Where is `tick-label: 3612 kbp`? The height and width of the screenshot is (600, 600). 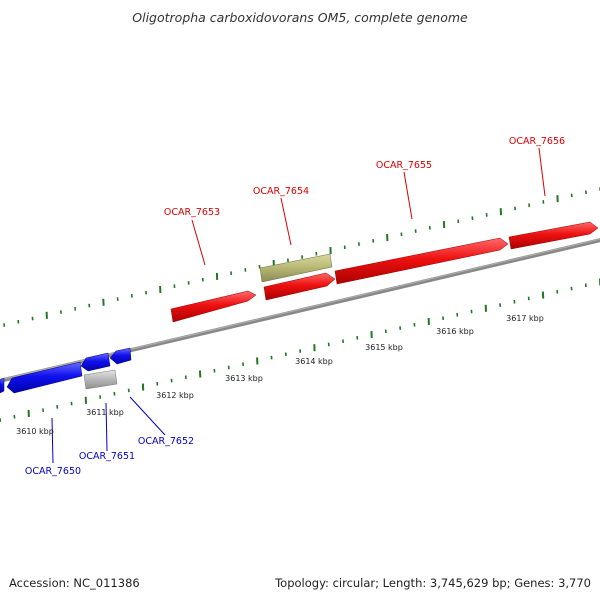
tick-label: 3612 kbp is located at coordinates (175, 395).